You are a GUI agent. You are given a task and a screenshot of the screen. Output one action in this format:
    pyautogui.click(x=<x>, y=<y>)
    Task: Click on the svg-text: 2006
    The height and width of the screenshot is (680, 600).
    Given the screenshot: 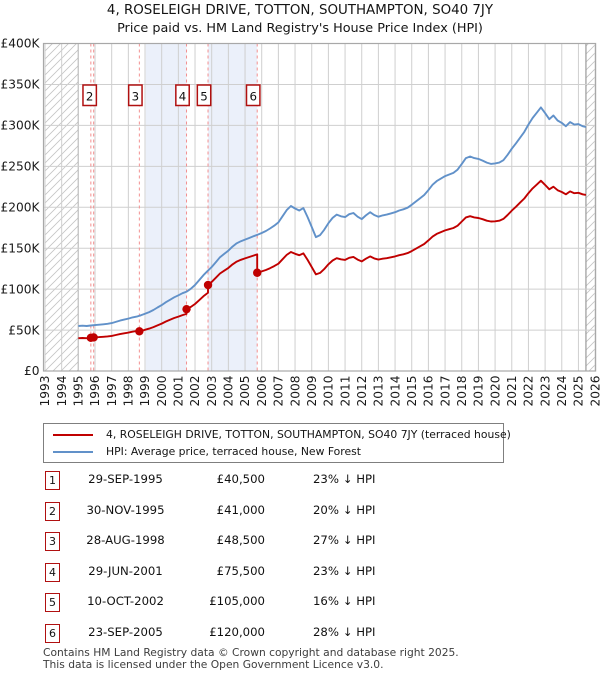 What is the action you would take?
    pyautogui.click(x=262, y=391)
    